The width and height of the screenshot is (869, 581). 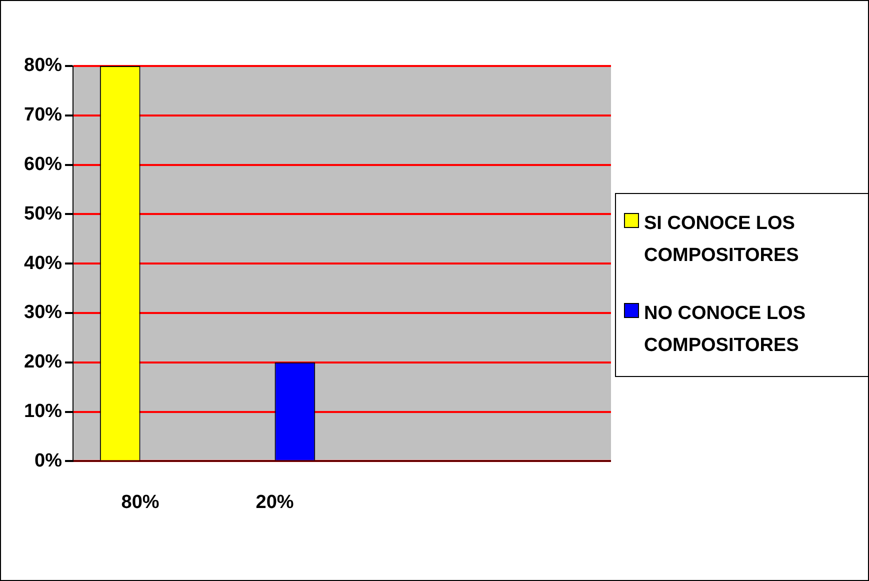 What do you see at coordinates (43, 263) in the screenshot?
I see `y-tick-label: 40%` at bounding box center [43, 263].